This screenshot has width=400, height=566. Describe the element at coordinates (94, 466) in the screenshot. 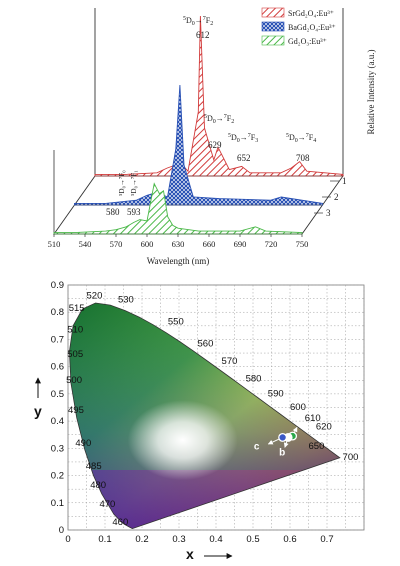

I see `wavelength-label-485: 485` at that location.